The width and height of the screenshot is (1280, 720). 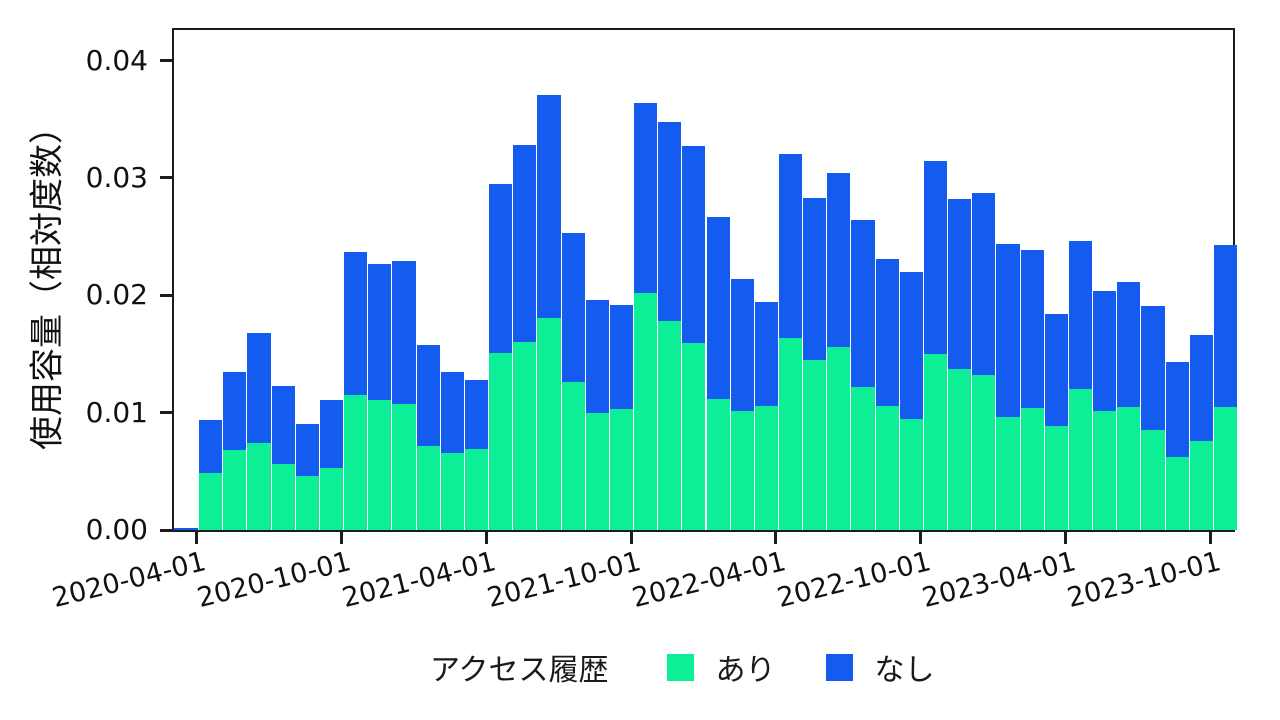 What do you see at coordinates (880, 667) in the screenshot?
I see `legend-item-nashi: なし` at bounding box center [880, 667].